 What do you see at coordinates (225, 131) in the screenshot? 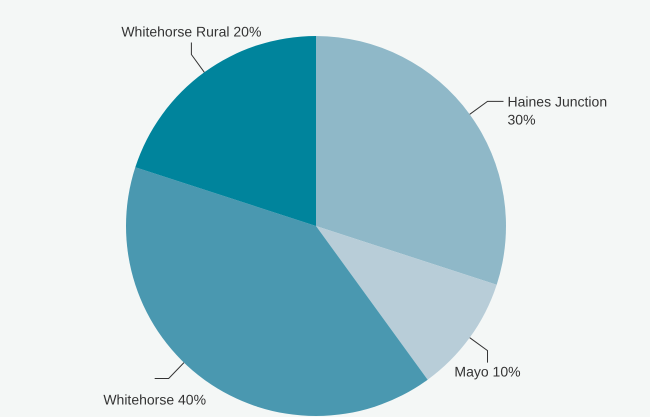
I see `pie-slice` at bounding box center [225, 131].